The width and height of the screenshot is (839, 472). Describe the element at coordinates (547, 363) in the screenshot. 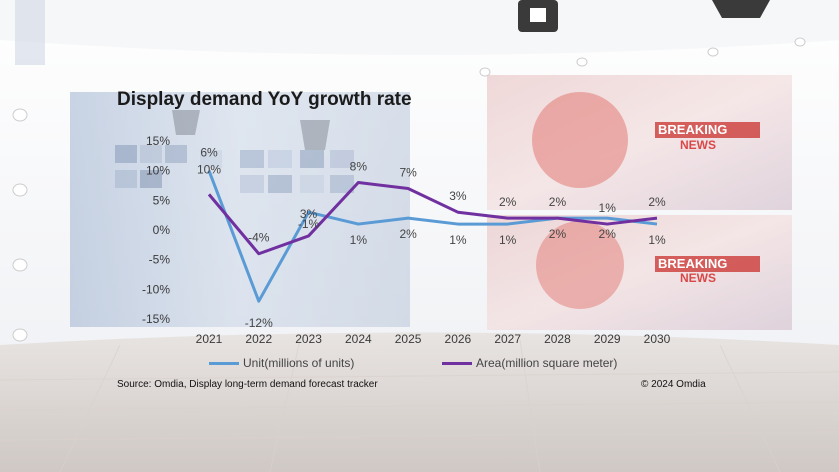

I see `legend-label-area: Area(million square meter)` at that location.